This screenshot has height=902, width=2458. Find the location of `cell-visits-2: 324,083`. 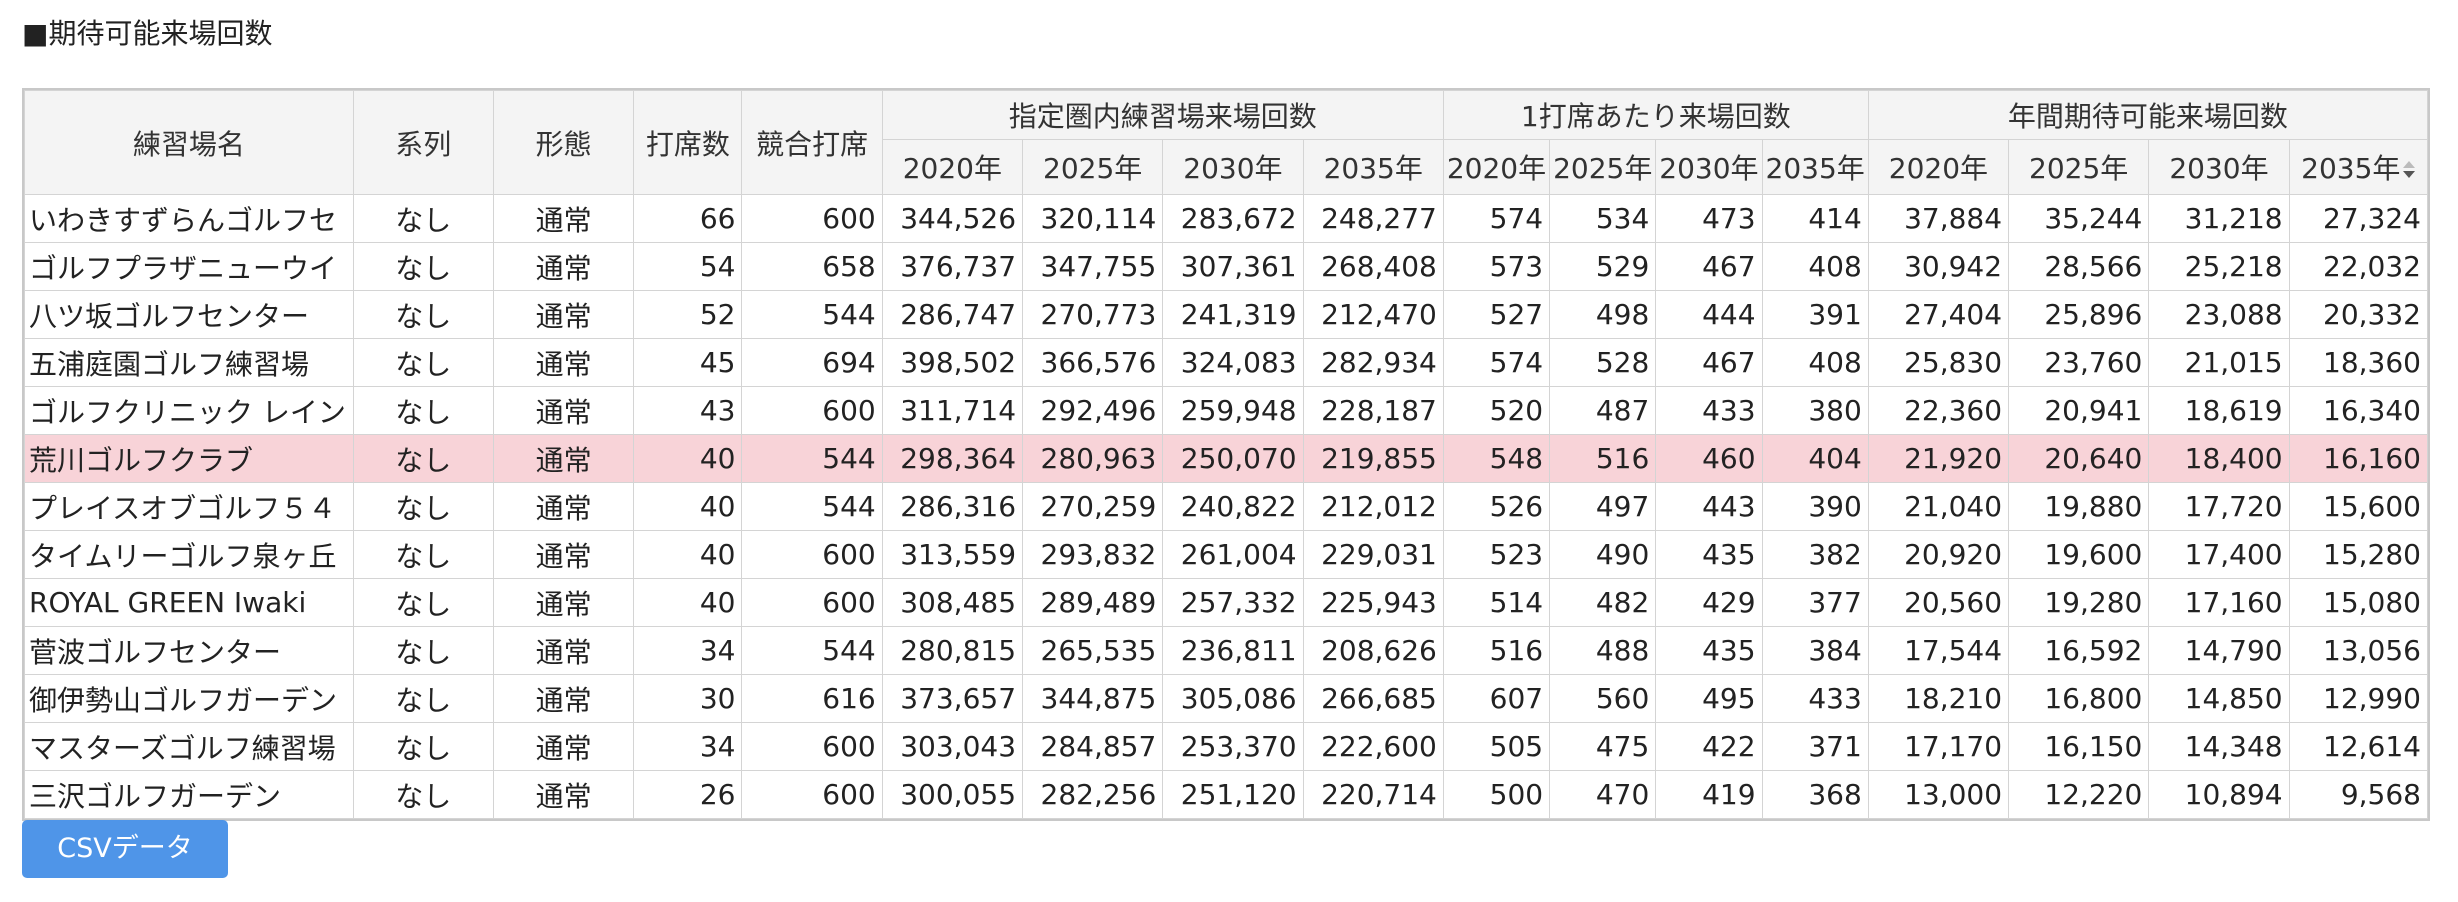

cell-visits-2: 324,083 is located at coordinates (1233, 362).